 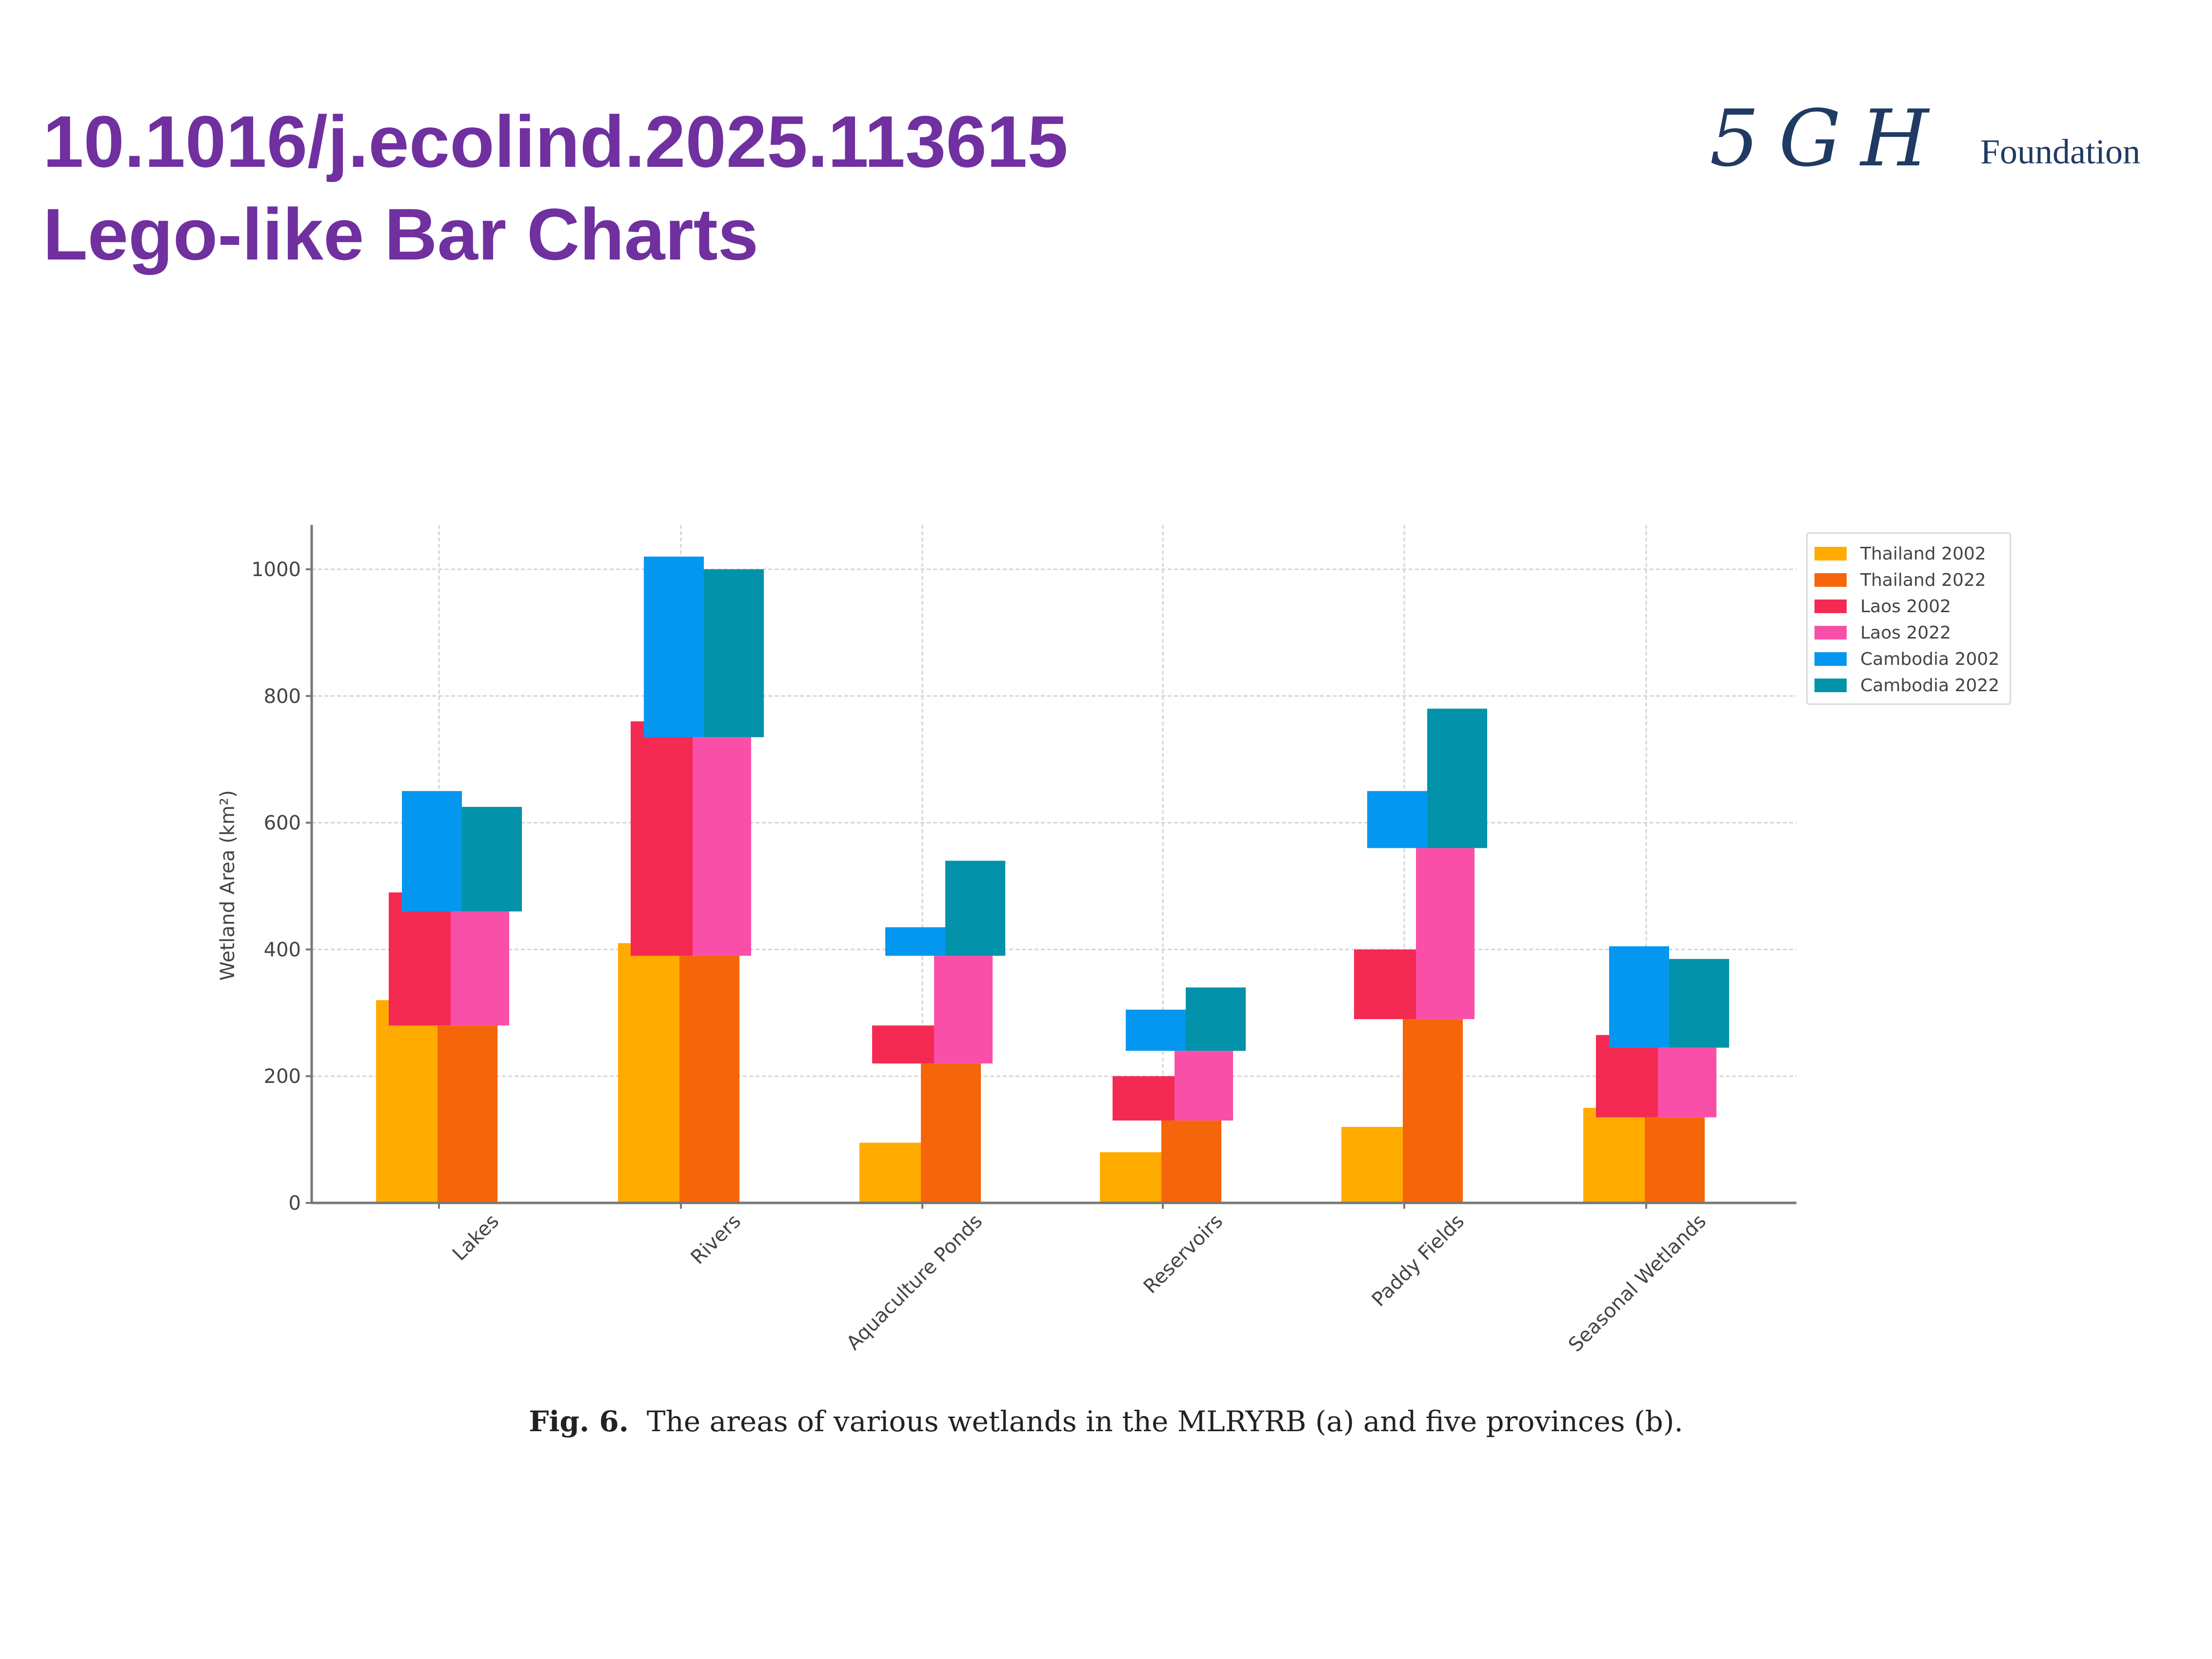 What do you see at coordinates (1131, 1177) in the screenshot?
I see `bar-thailand-2002-reservoirs` at bounding box center [1131, 1177].